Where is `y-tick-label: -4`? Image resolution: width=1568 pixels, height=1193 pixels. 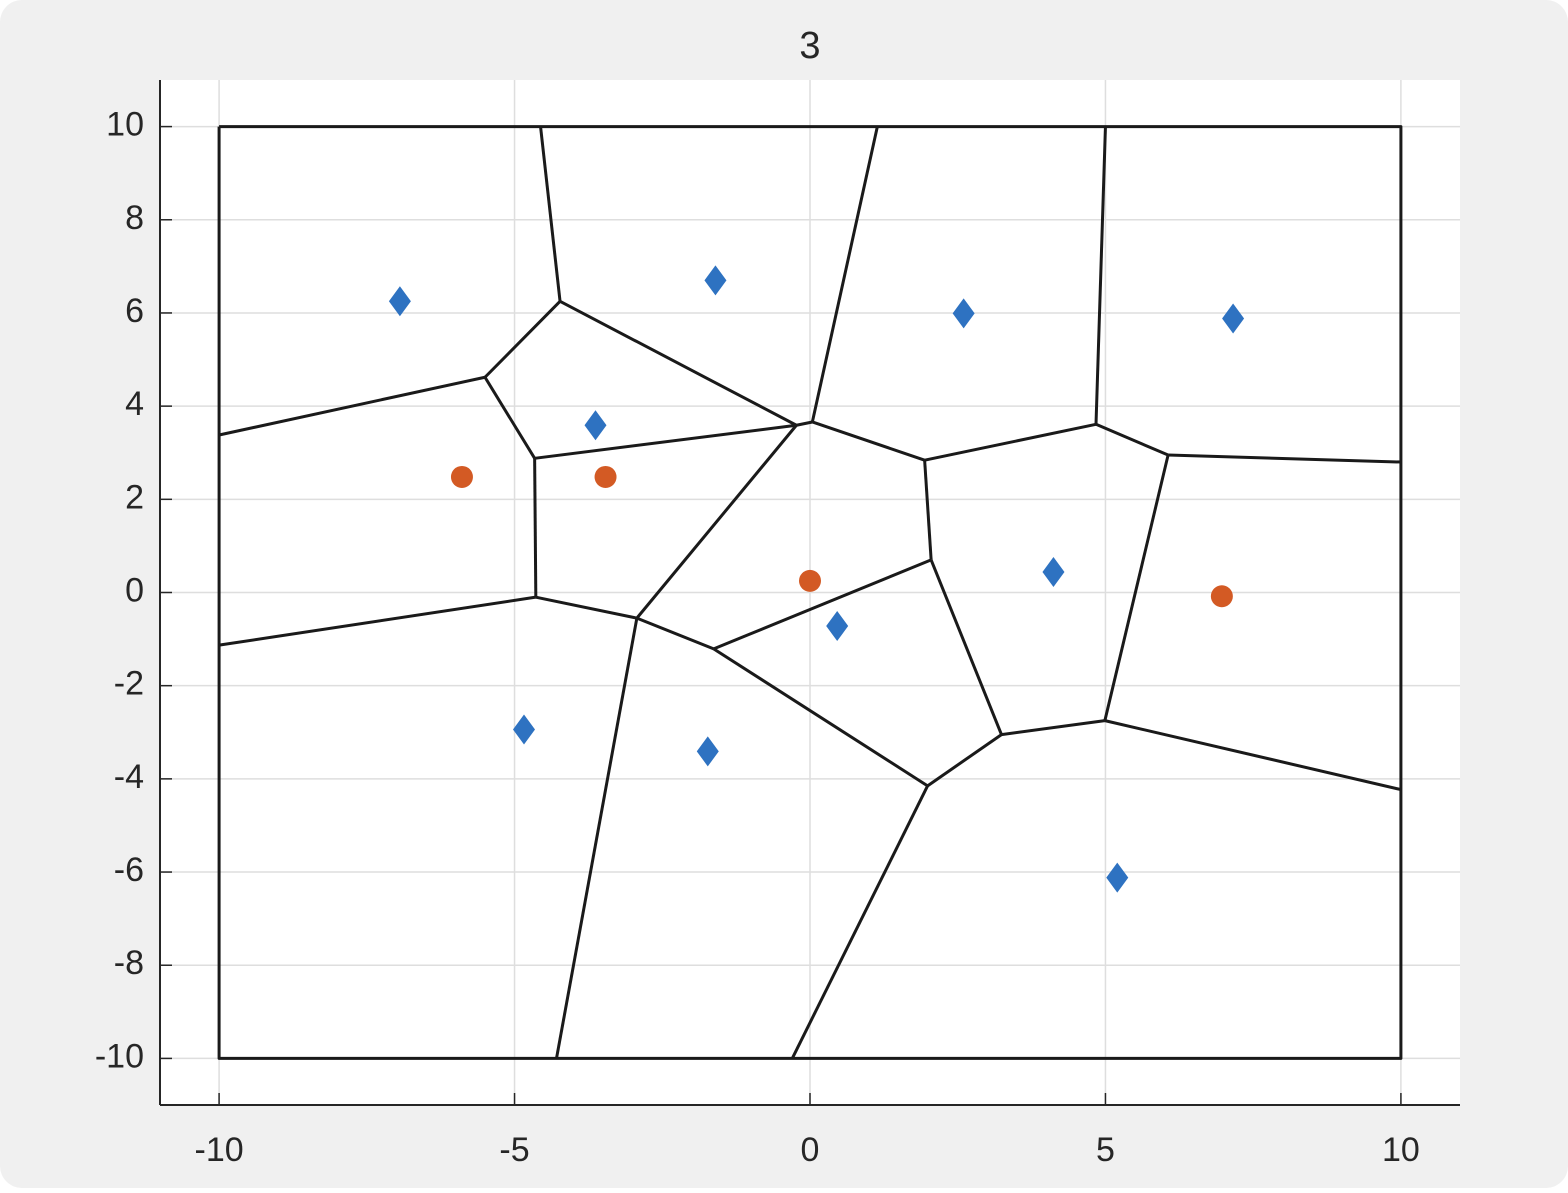
y-tick-label: -4 is located at coordinates (129, 777).